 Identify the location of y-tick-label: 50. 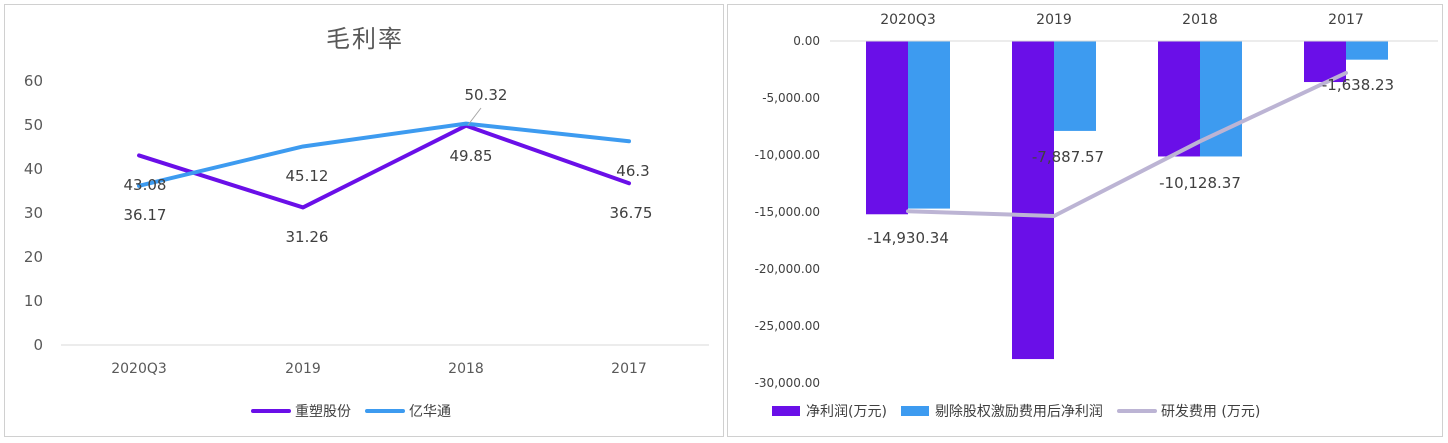
(33, 125).